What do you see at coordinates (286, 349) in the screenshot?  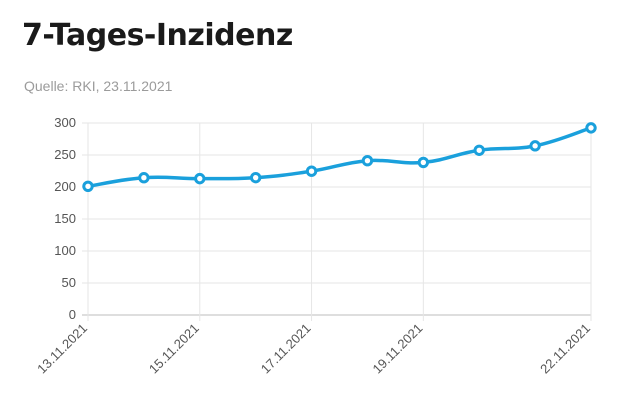 I see `x-tick-label: 17.11.2021` at bounding box center [286, 349].